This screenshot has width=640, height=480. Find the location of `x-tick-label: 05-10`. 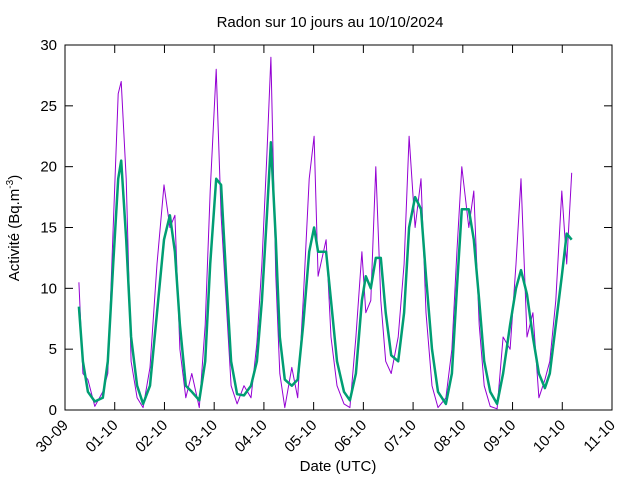

x-tick-label: 05-10 is located at coordinates (300, 436).